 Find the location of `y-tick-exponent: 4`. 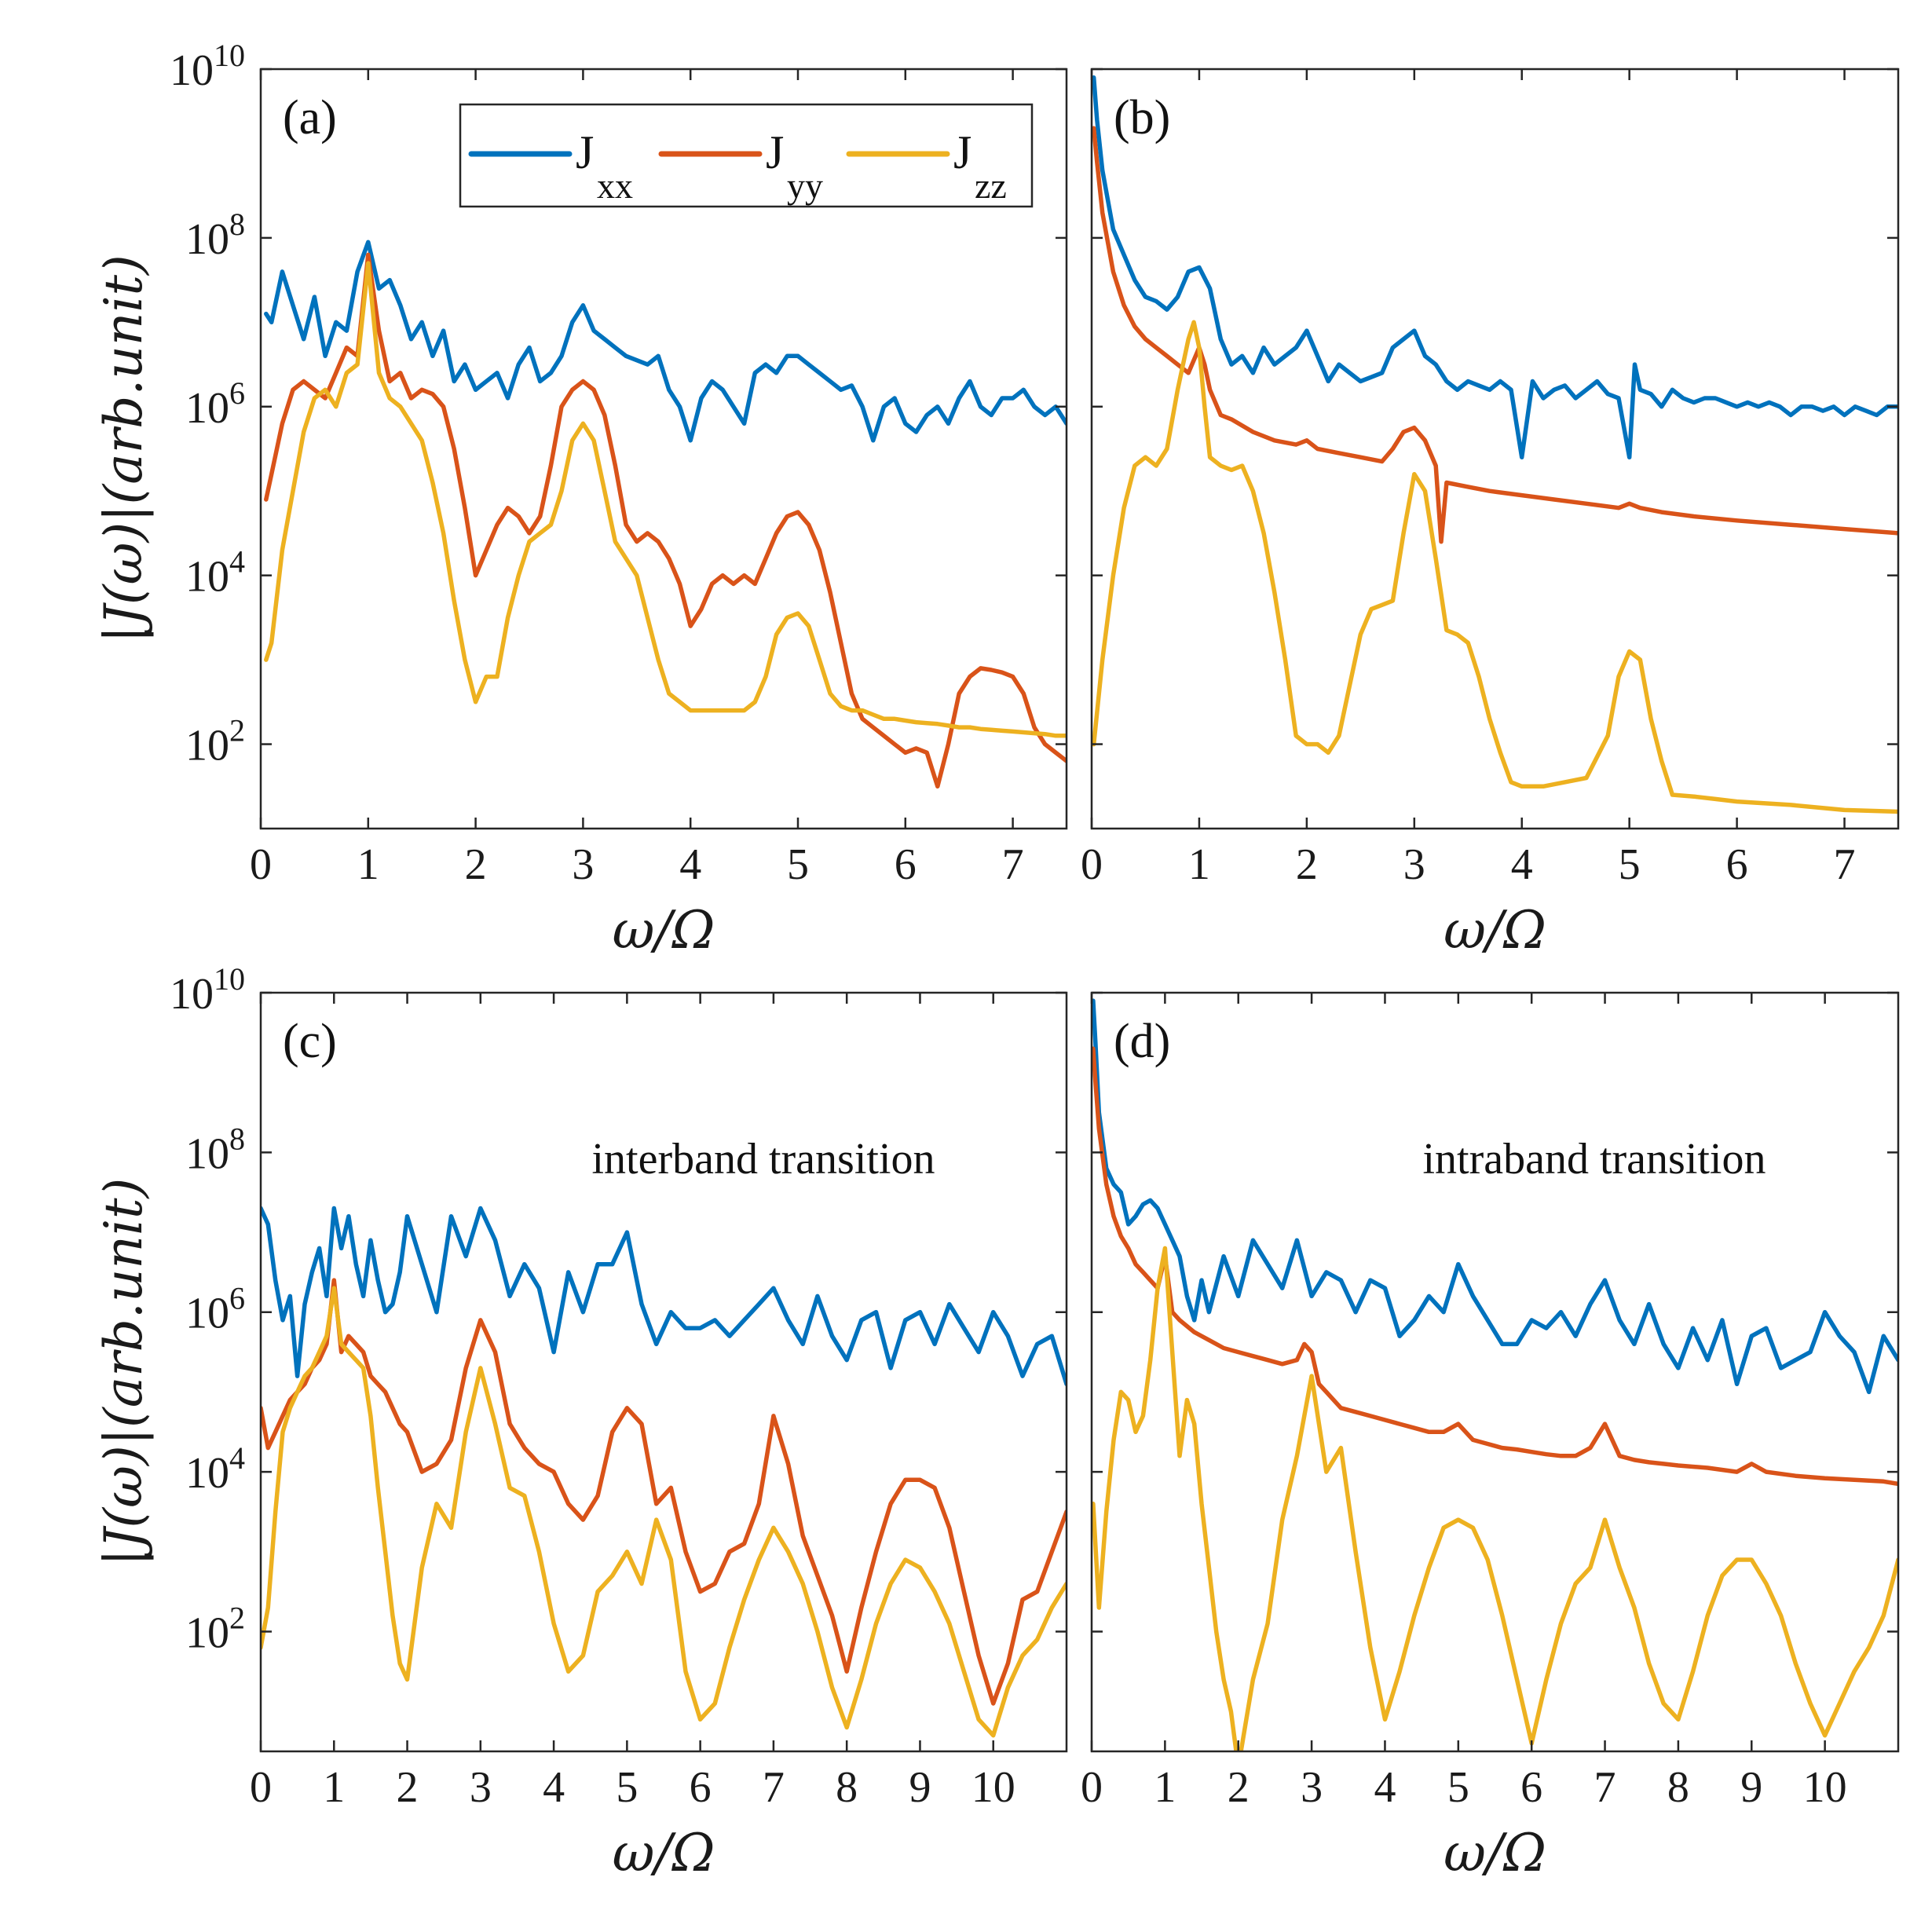

y-tick-exponent: 4 is located at coordinates (237, 1458).